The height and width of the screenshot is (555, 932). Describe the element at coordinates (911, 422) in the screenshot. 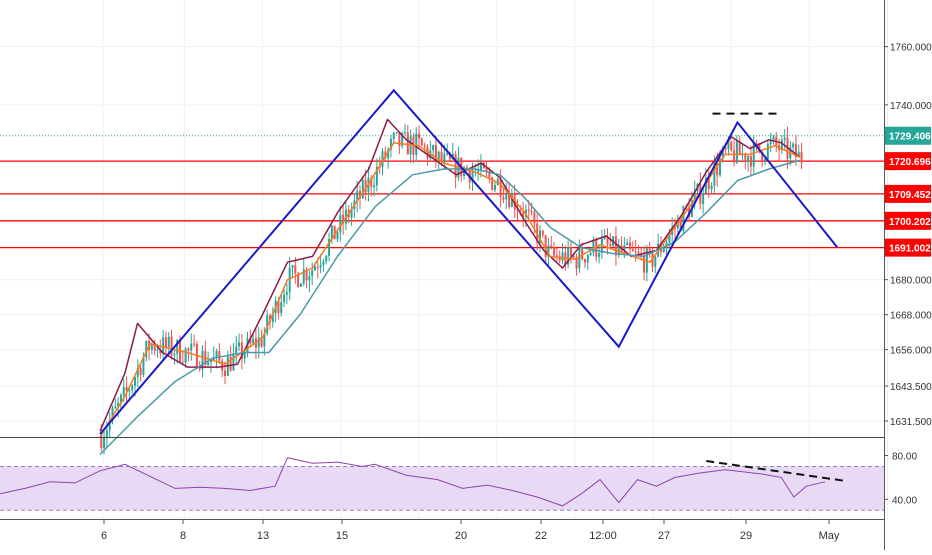

I see `price-tick-label: 1631.500` at that location.